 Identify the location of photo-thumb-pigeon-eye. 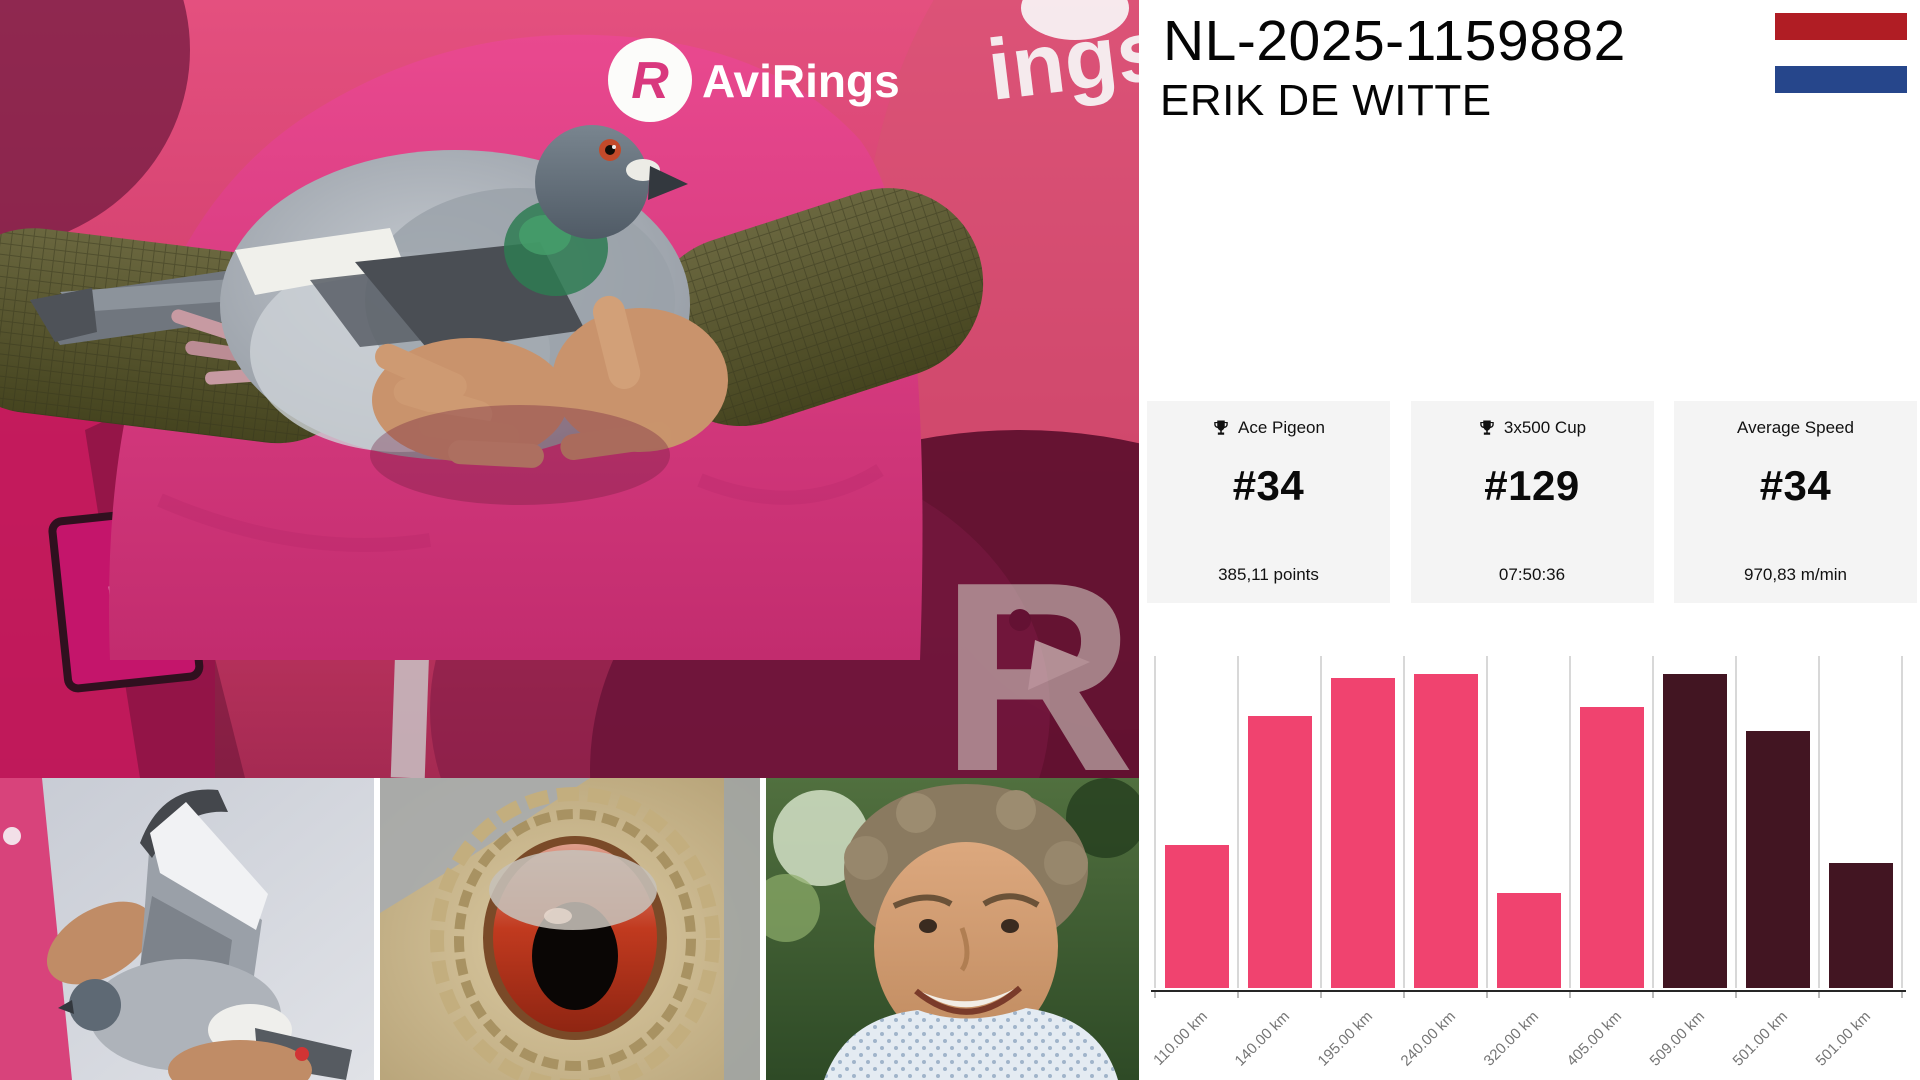
(570, 929).